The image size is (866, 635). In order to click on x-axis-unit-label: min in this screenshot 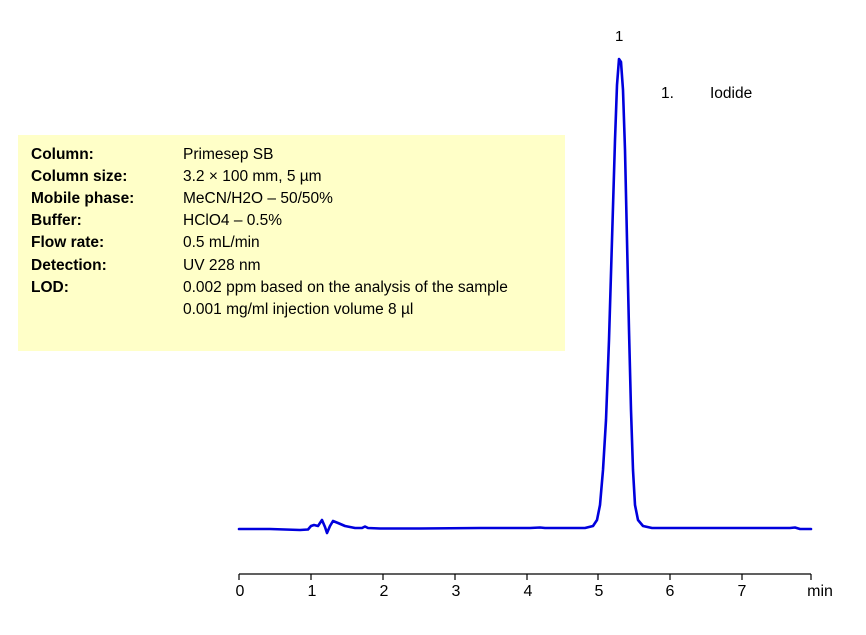, I will do `click(820, 591)`.